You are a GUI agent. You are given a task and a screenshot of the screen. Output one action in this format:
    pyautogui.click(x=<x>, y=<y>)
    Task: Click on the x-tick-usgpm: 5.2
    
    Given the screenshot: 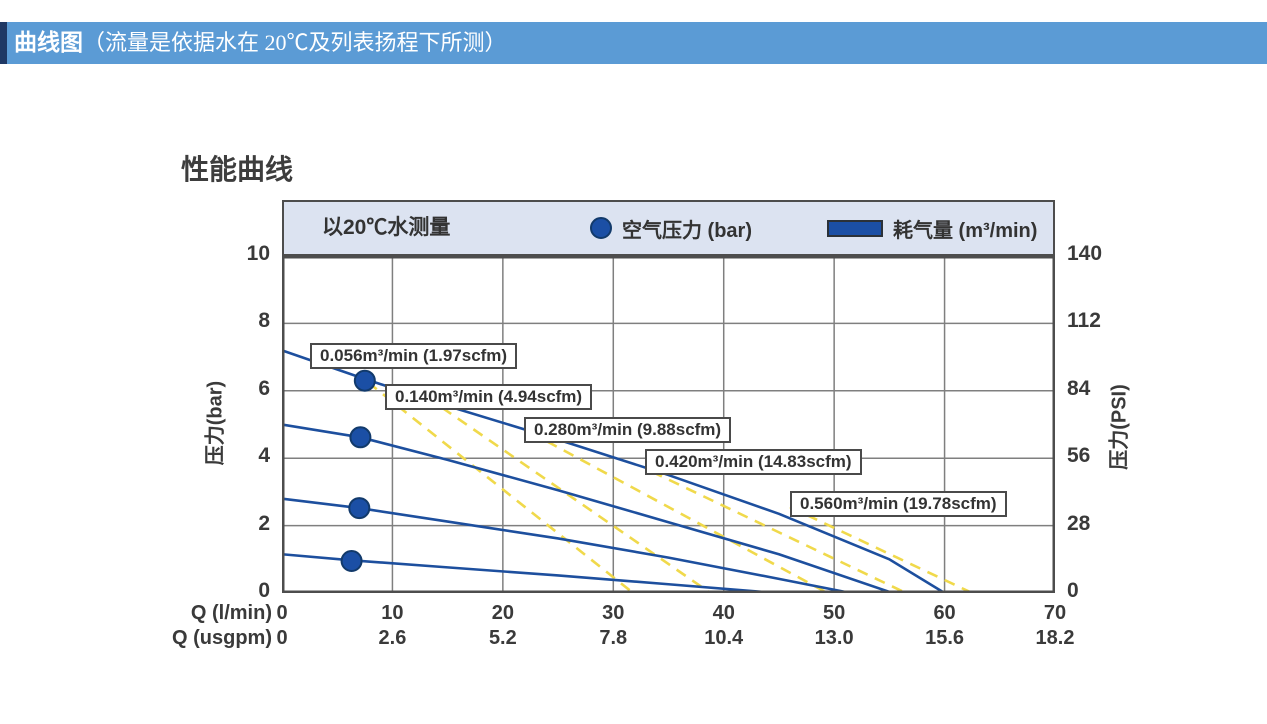 What is the action you would take?
    pyautogui.click(x=502, y=638)
    